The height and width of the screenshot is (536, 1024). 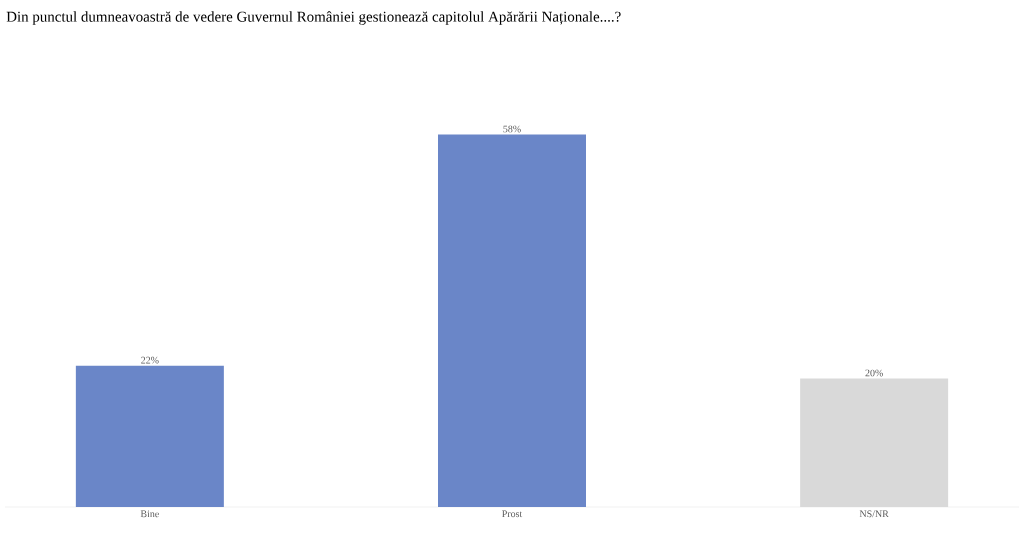 What do you see at coordinates (149, 514) in the screenshot?
I see `x-tick-label: Bine` at bounding box center [149, 514].